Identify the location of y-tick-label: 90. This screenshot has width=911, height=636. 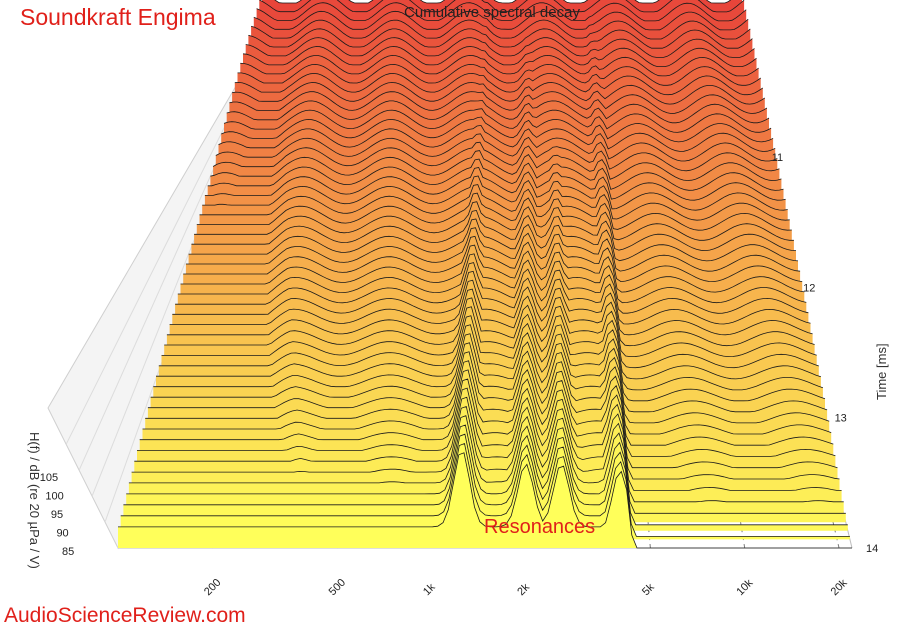
(62, 533).